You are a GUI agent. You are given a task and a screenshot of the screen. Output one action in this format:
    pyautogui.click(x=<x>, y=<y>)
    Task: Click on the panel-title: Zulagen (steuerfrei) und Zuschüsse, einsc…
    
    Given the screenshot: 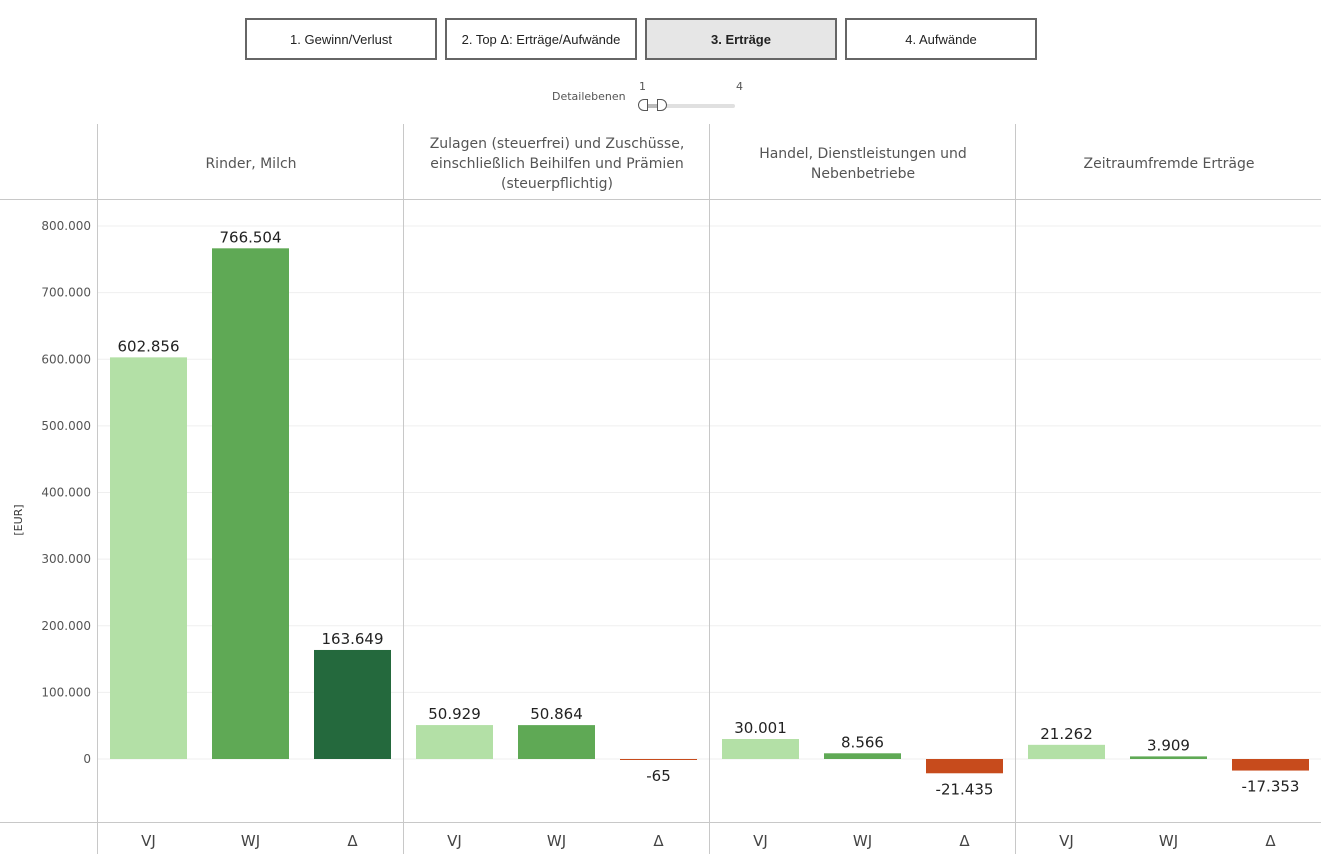 What is the action you would take?
    pyautogui.click(x=557, y=164)
    